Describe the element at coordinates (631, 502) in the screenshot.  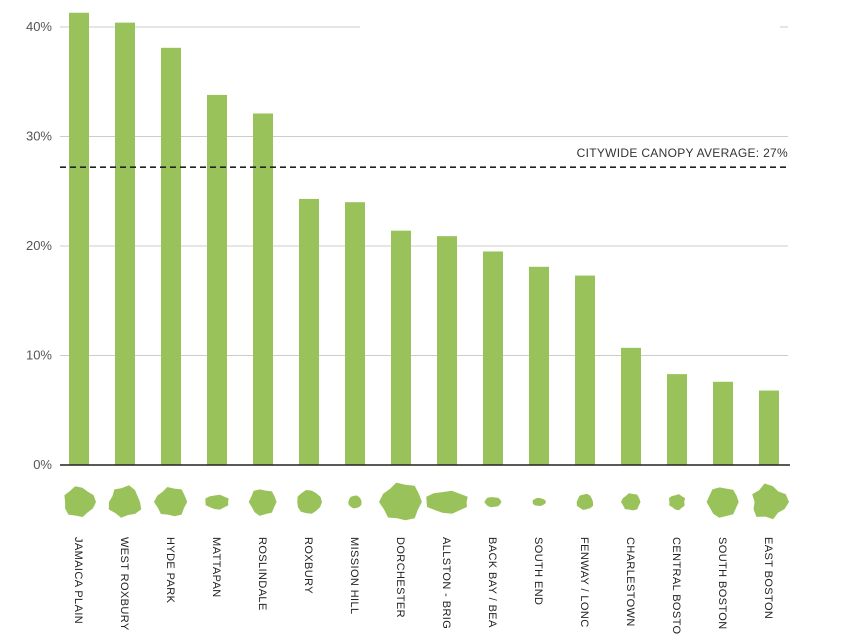
I see `charlestown-map-icon` at that location.